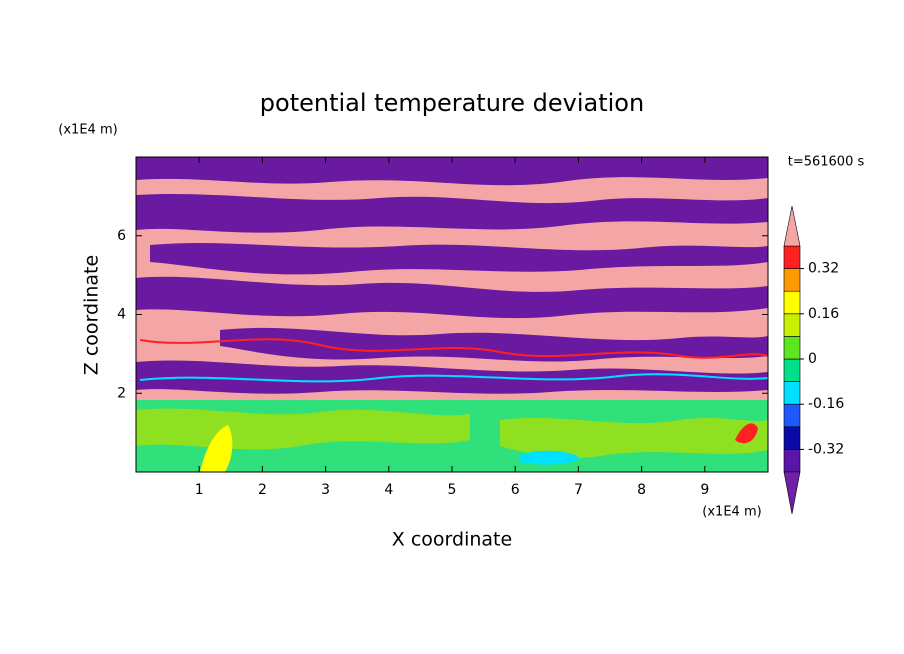 This screenshot has width=904, height=654. What do you see at coordinates (515, 490) in the screenshot?
I see `x-tick-label: 6` at bounding box center [515, 490].